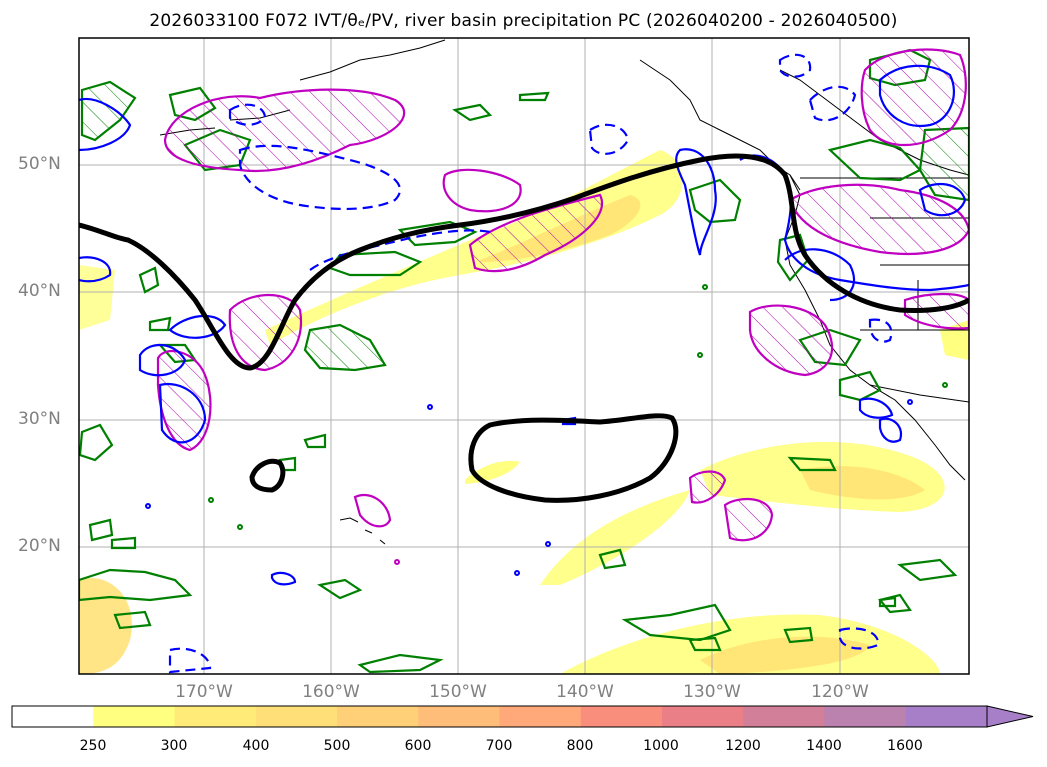 Image resolution: width=1047 pixels, height=767 pixels. I want to click on colorbar-frame, so click(499, 716).